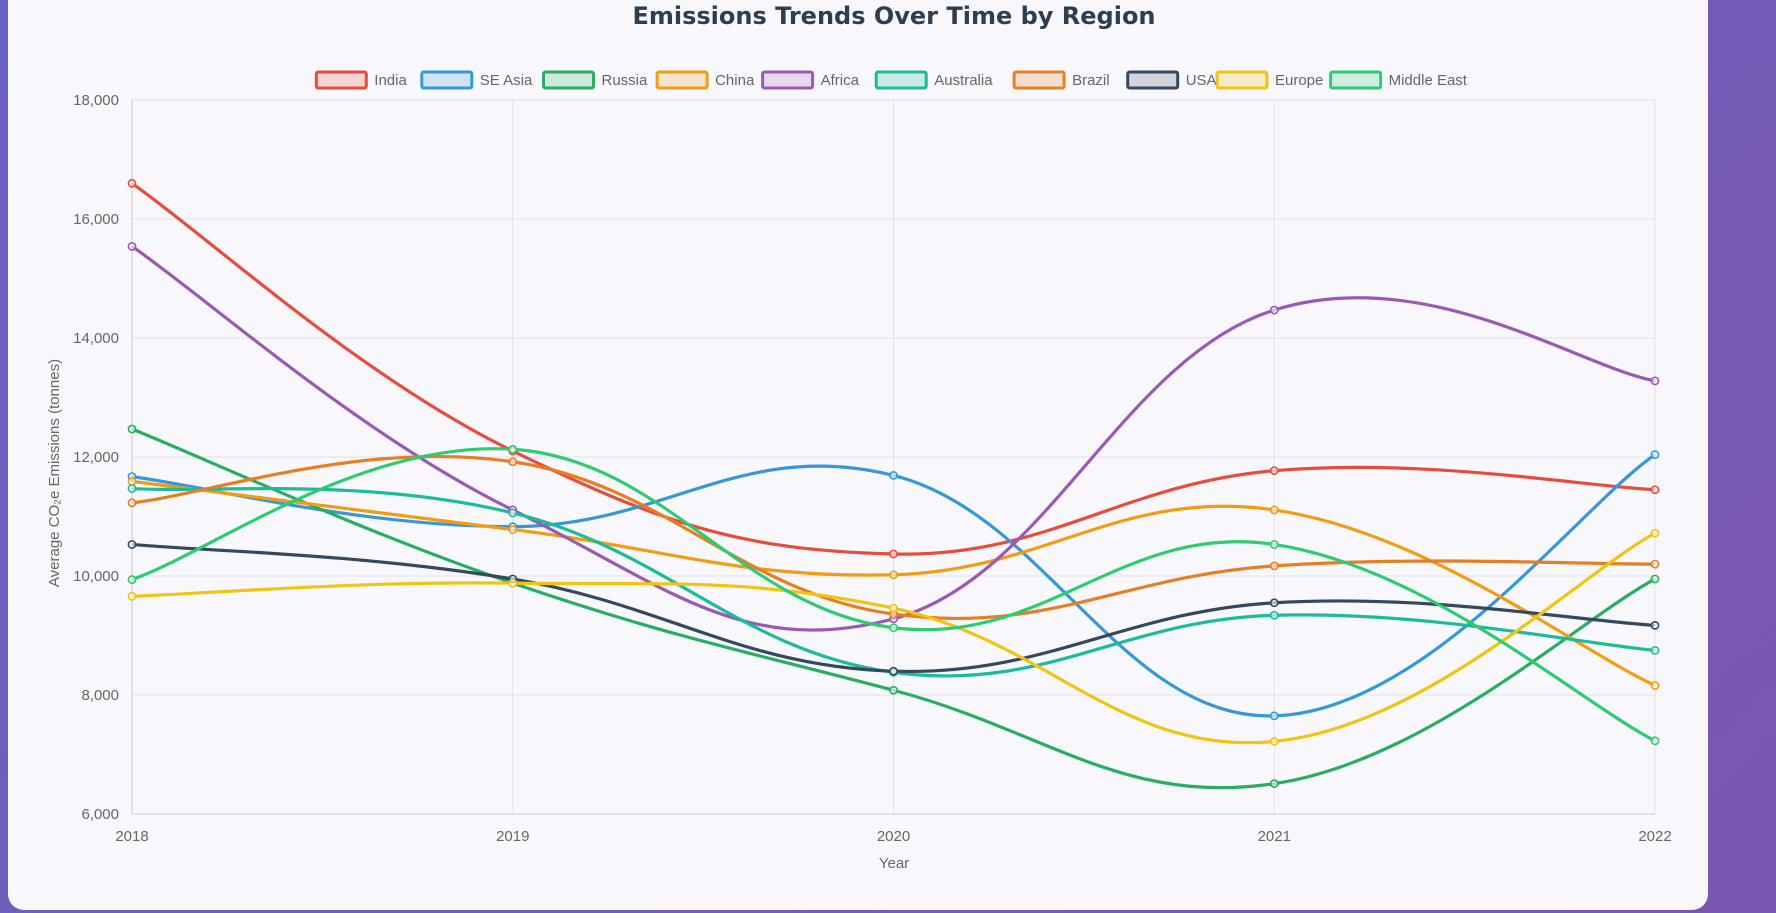 The image size is (1776, 913). Describe the element at coordinates (963, 80) in the screenshot. I see `legend-label: Australia` at that location.